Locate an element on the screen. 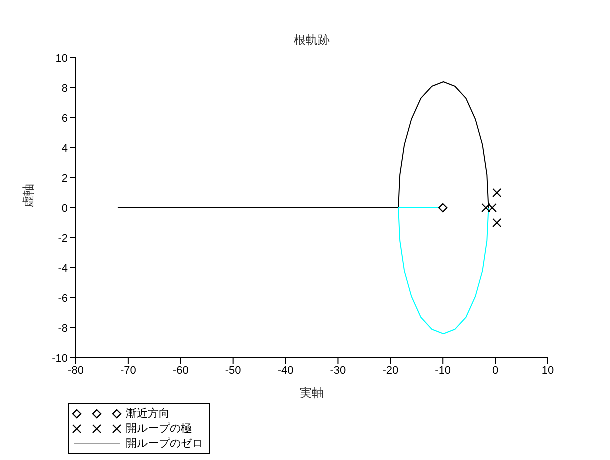 Image resolution: width=610 pixels, height=460 pixels. x-tick-label: 10 is located at coordinates (548, 370).